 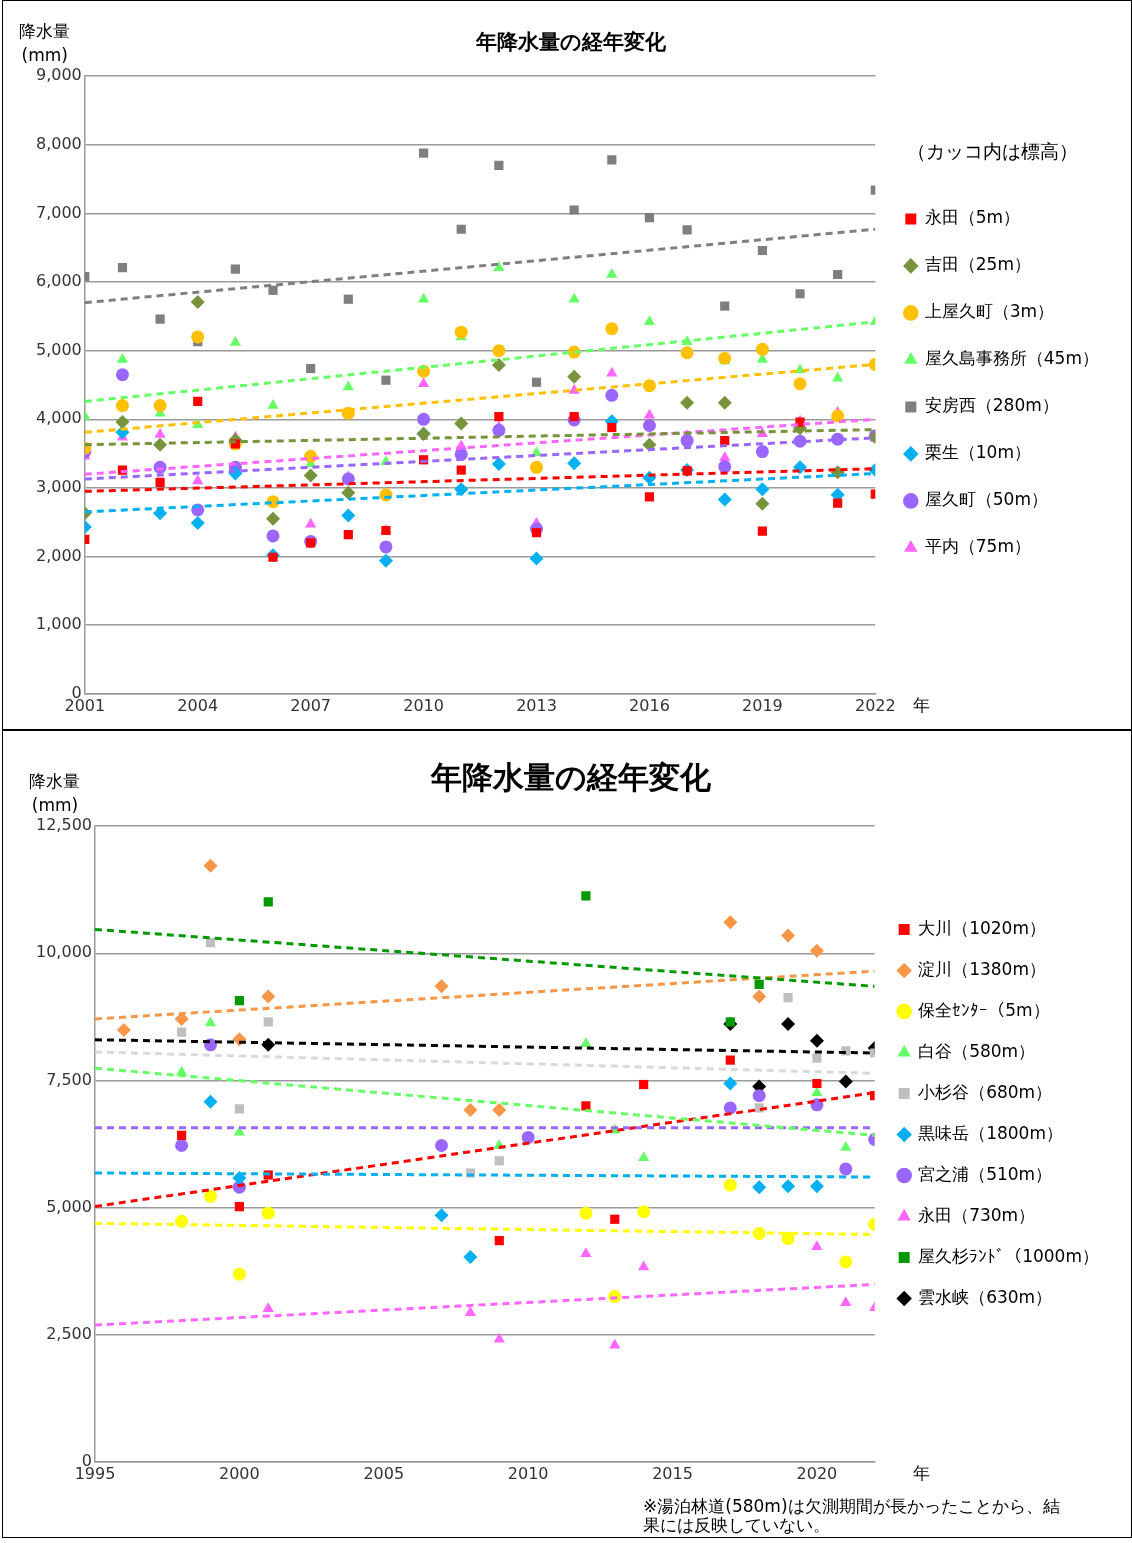 I want to click on x-tick-label: 2022, so click(x=875, y=705).